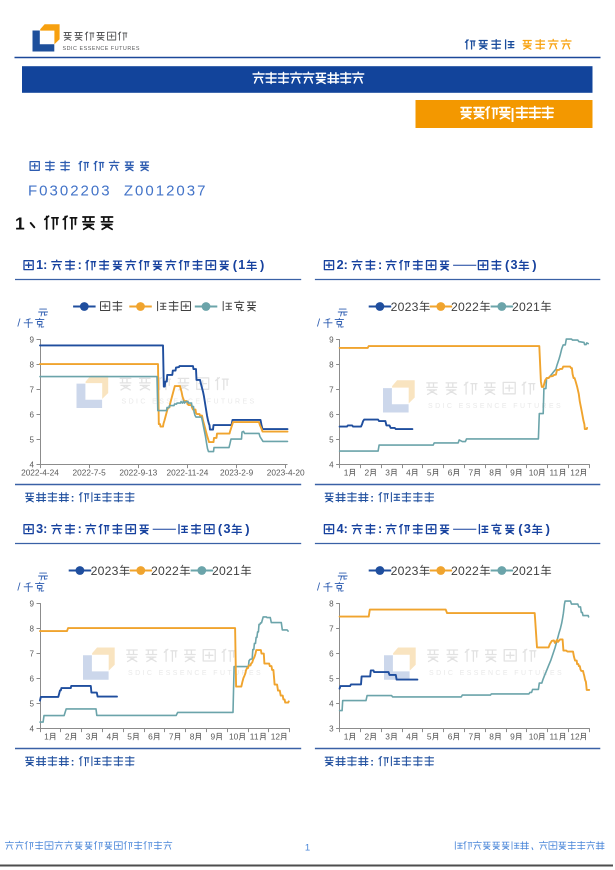 The image size is (615, 870). I want to click on svg-text: 1:, so click(43, 265).